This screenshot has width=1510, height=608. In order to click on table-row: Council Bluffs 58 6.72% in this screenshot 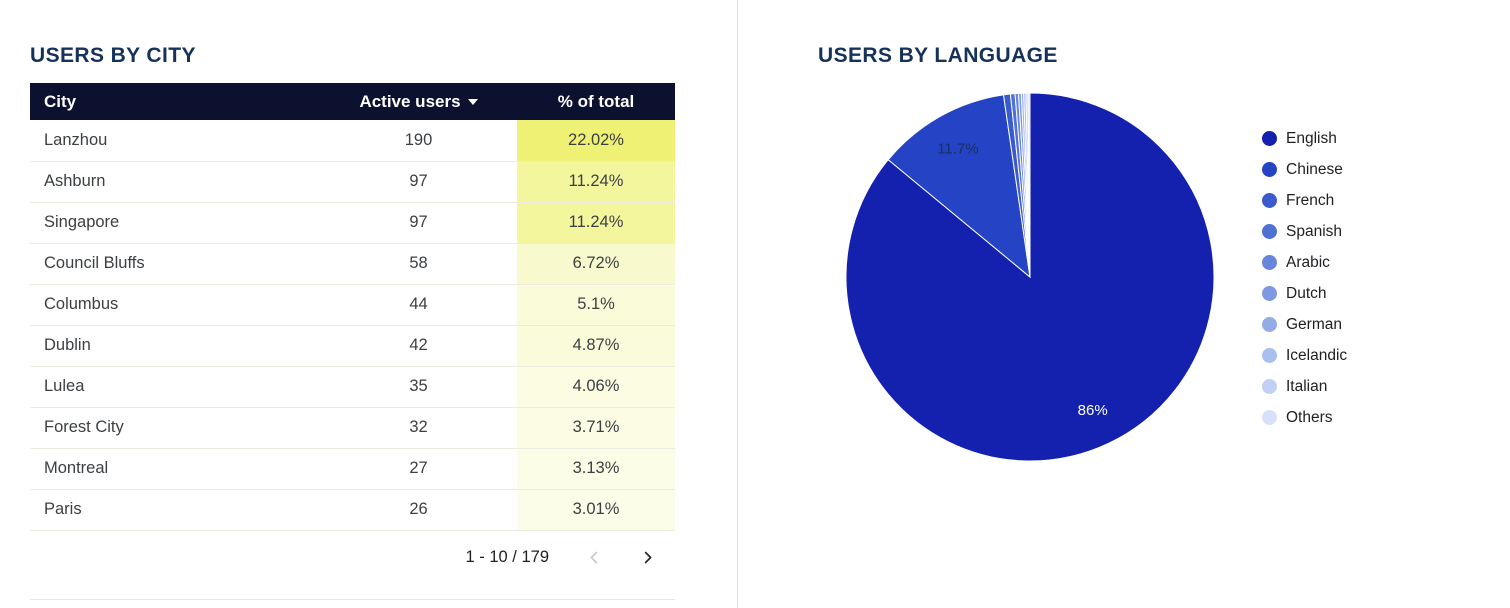, I will do `click(352, 264)`.